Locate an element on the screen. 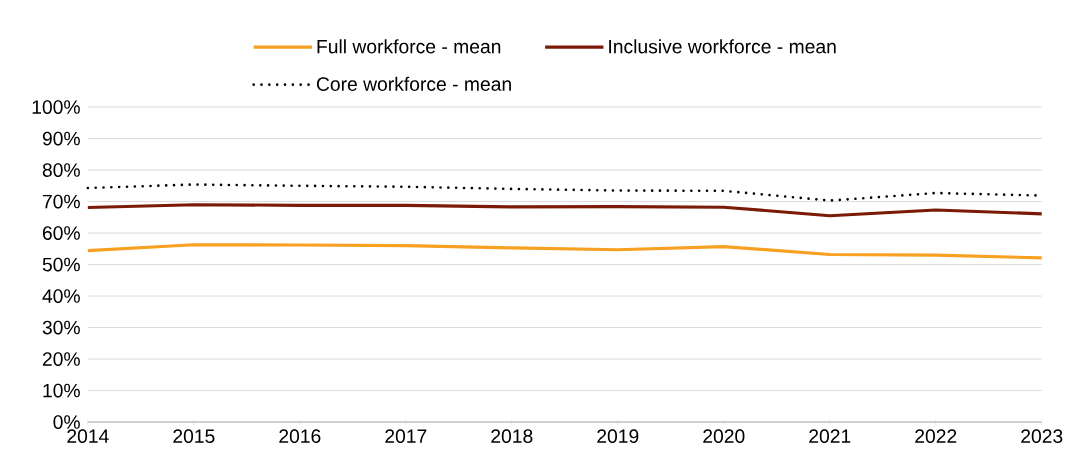 The image size is (1074, 464). y-tick-label: 80% is located at coordinates (61, 170).